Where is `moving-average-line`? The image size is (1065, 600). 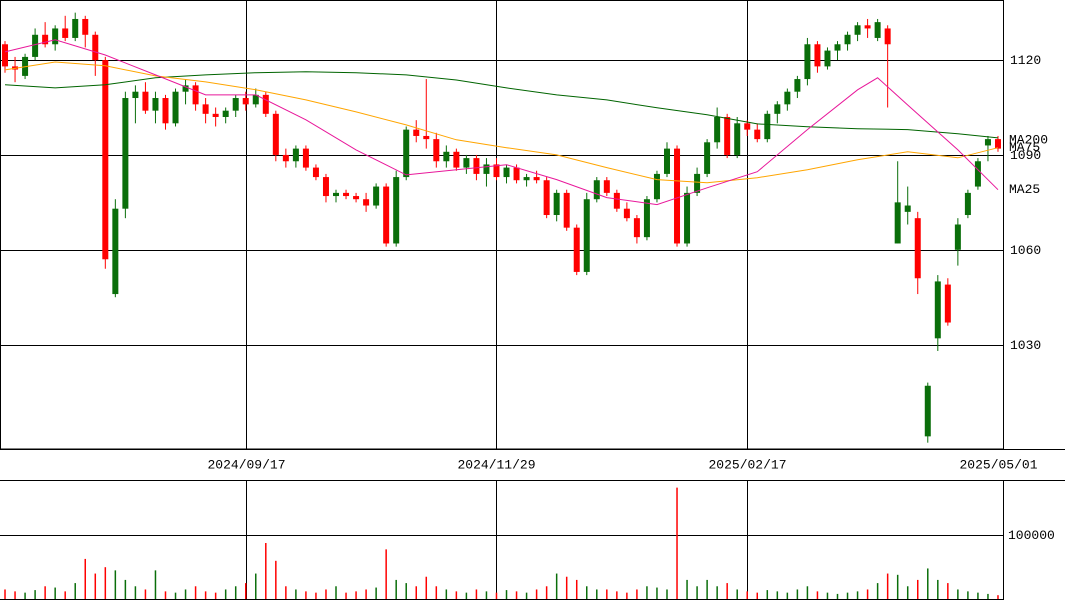 moving-average-line is located at coordinates (501, 105).